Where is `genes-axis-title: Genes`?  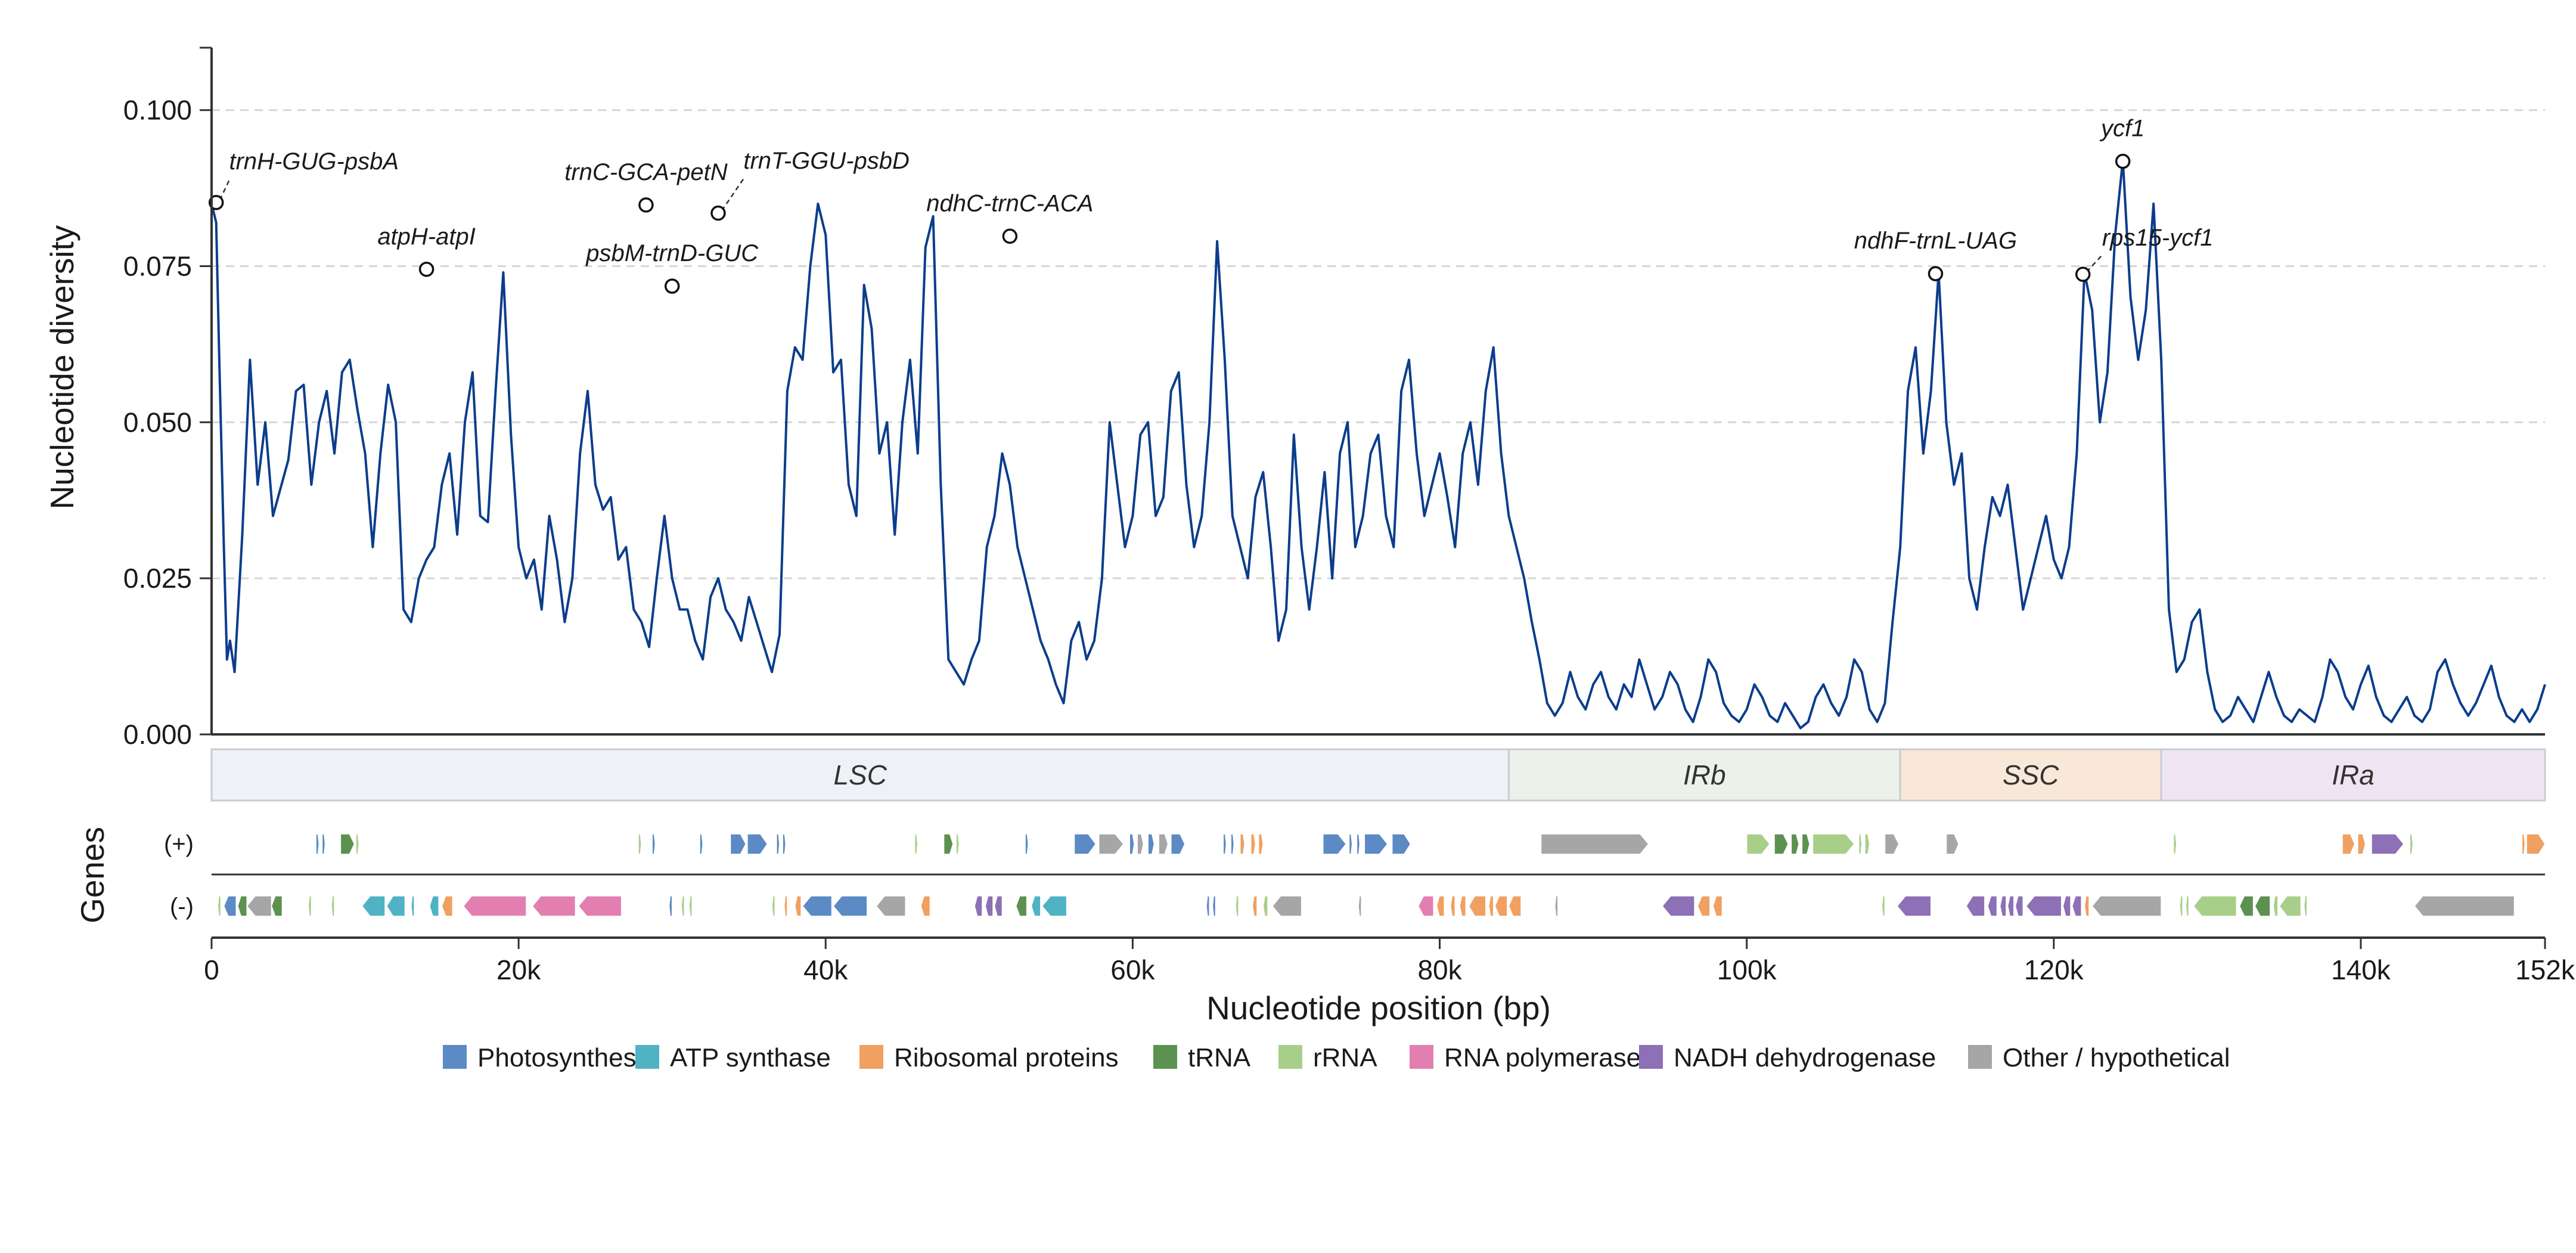
genes-axis-title: Genes is located at coordinates (93, 875).